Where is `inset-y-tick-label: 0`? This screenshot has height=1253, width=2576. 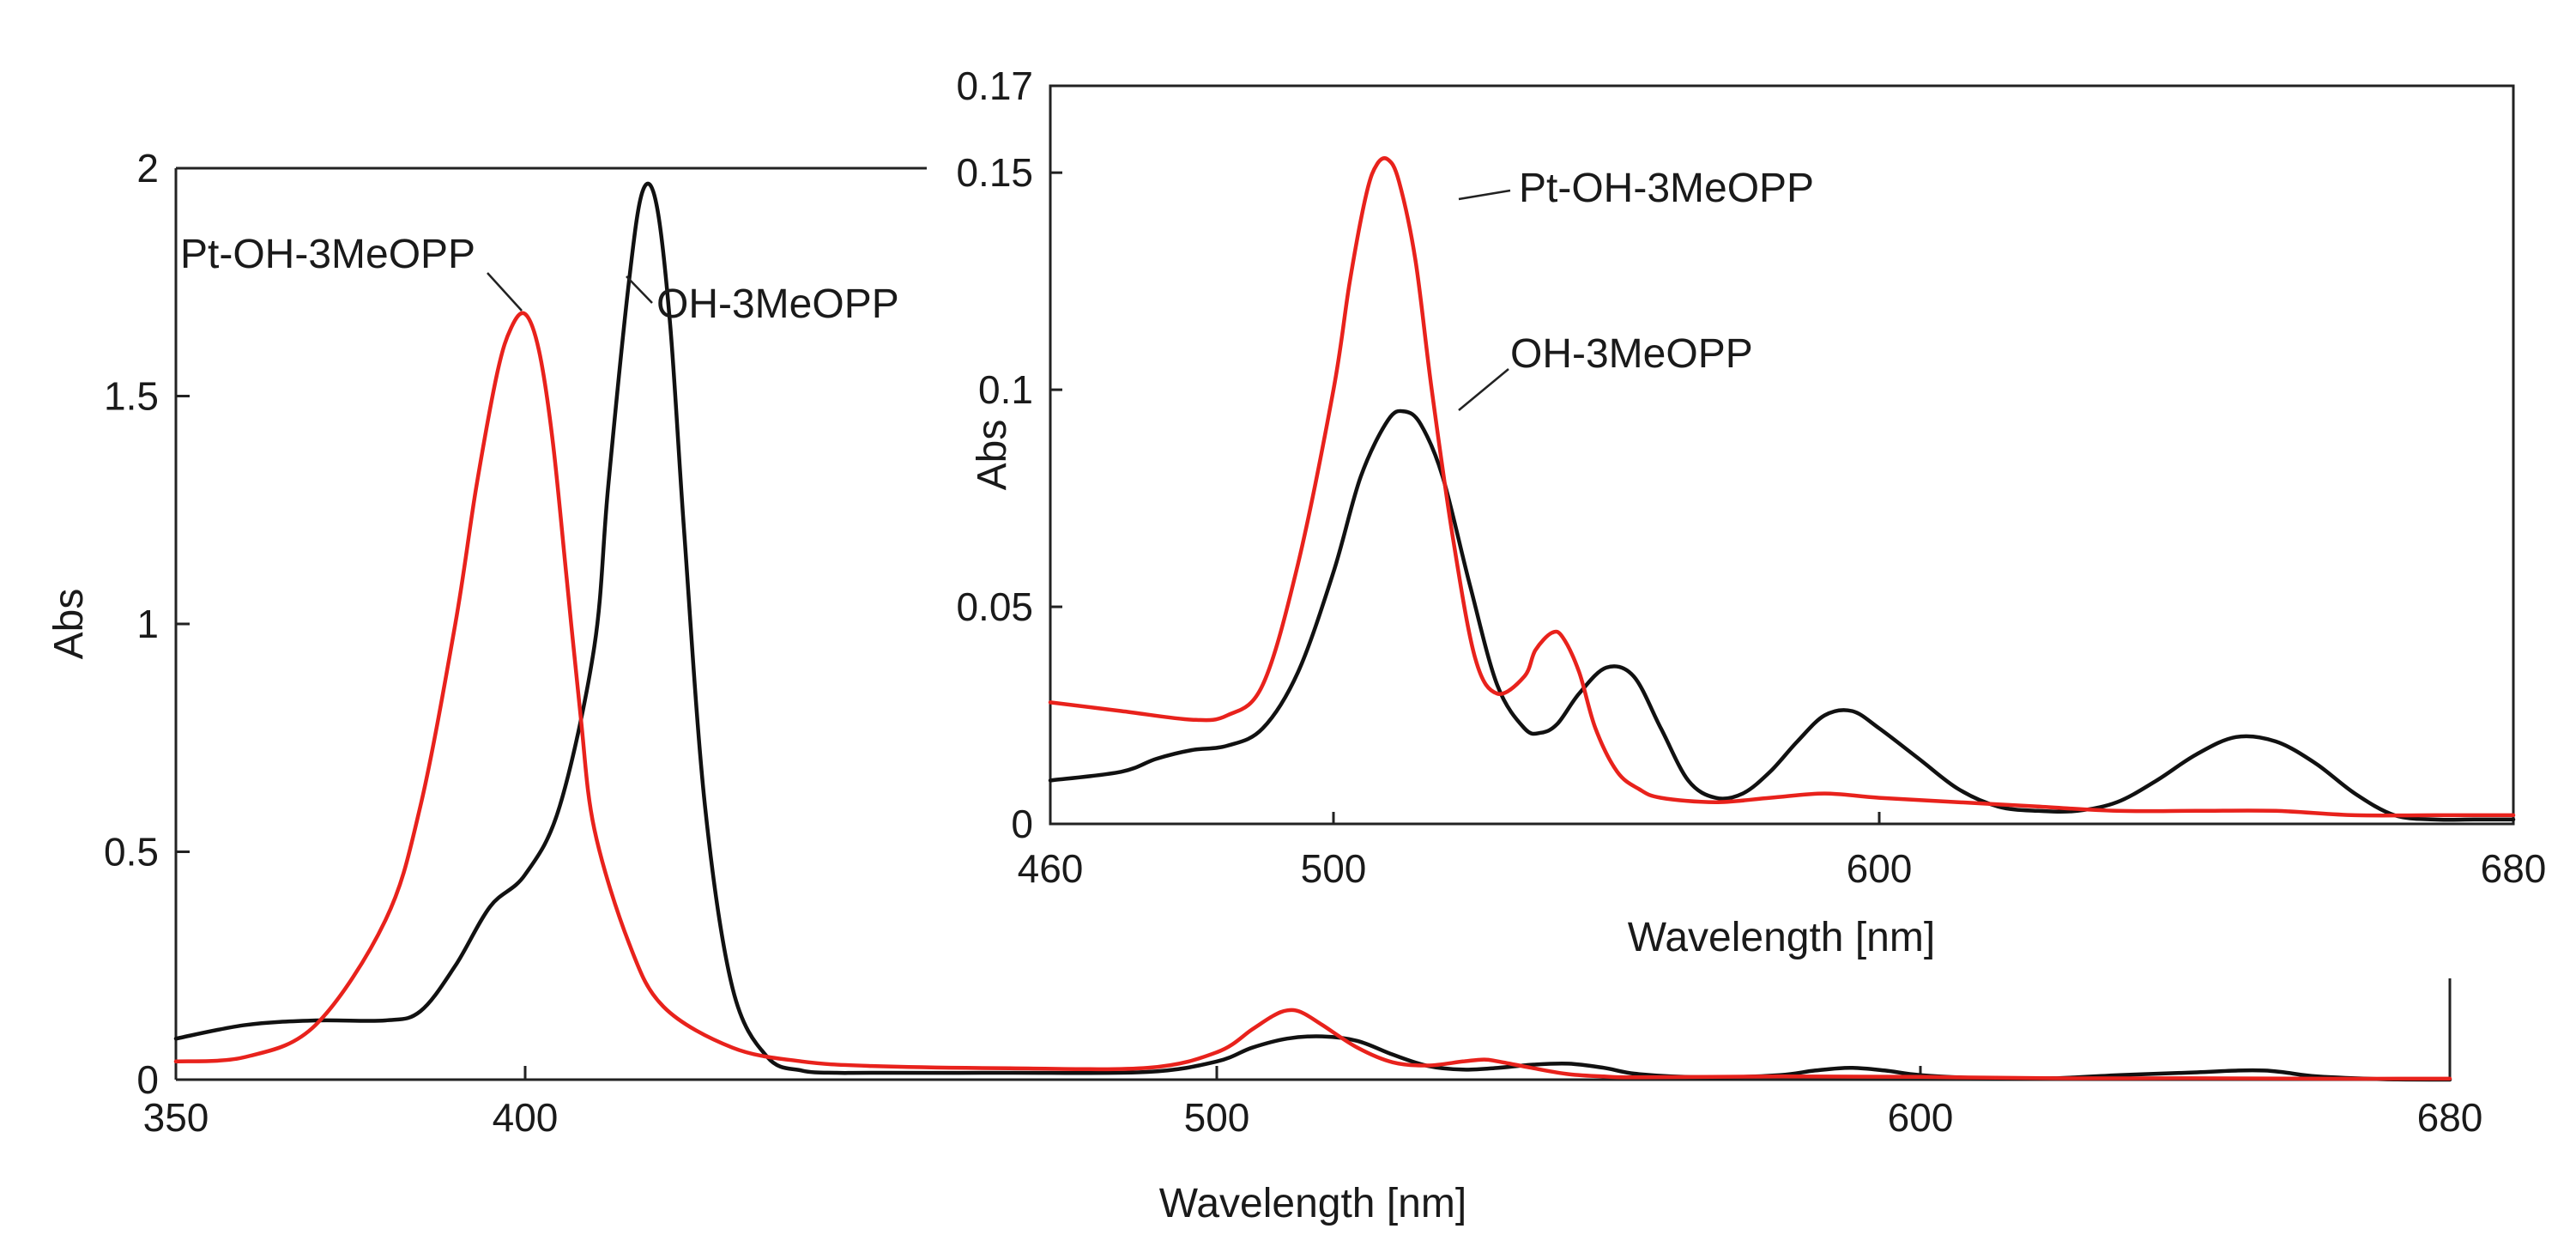 inset-y-tick-label: 0 is located at coordinates (1022, 824).